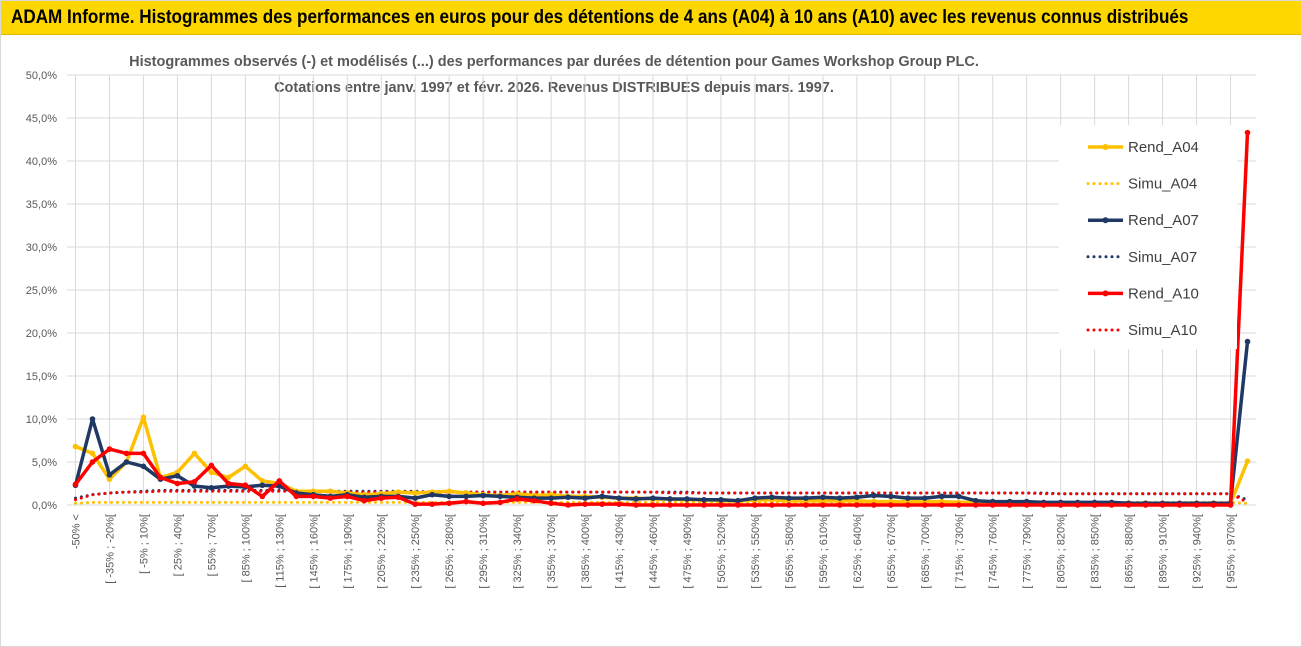  What do you see at coordinates (76, 531) in the screenshot?
I see `x-tick-label: -50% <` at bounding box center [76, 531].